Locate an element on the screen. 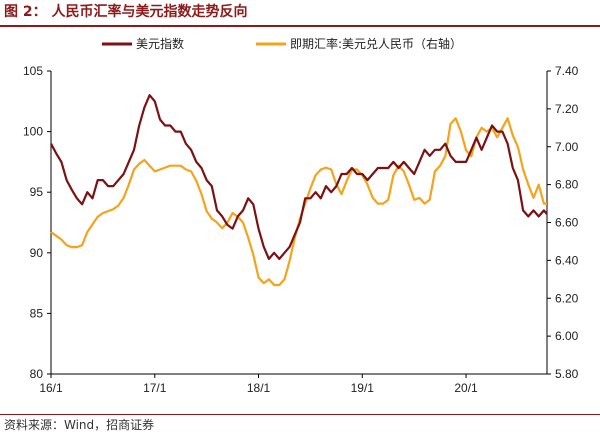 This screenshot has height=437, width=600. right-tick-label: 6.40 is located at coordinates (567, 260).